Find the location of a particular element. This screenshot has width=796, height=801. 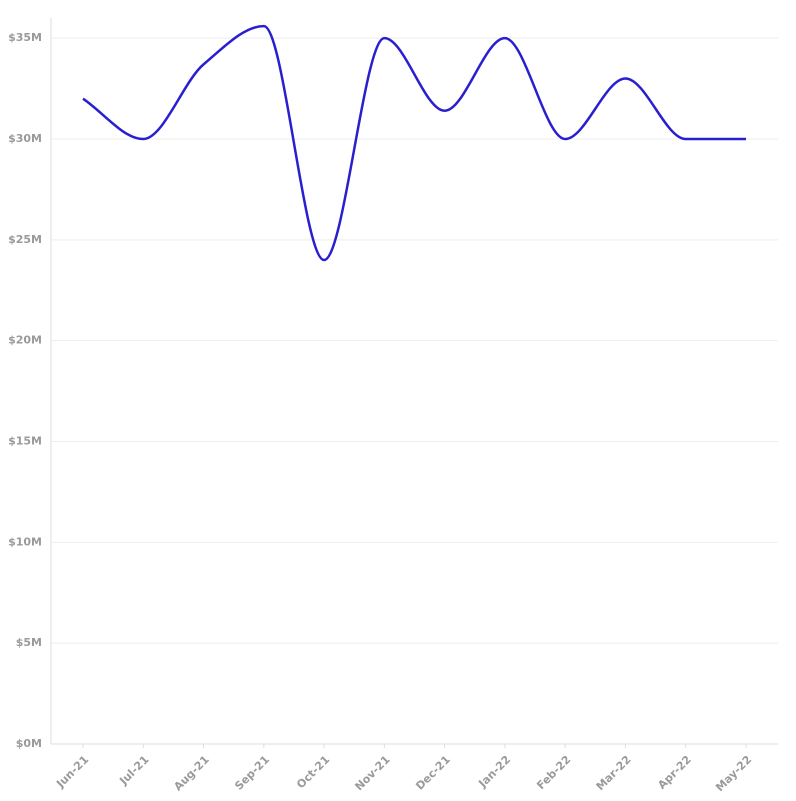

y-tick-label: $0M is located at coordinates (29, 743).